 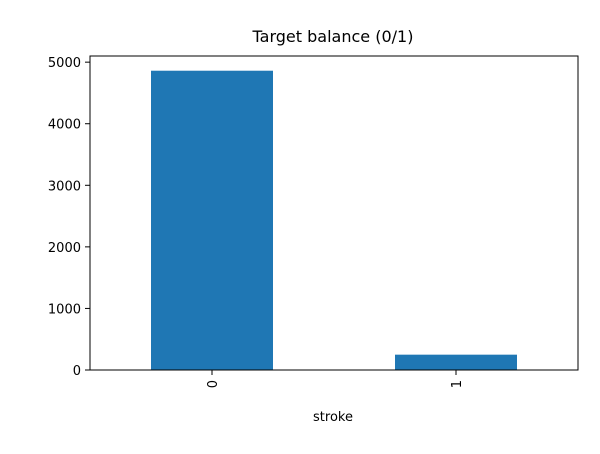 What do you see at coordinates (64, 186) in the screenshot?
I see `y-tick-label: 3000` at bounding box center [64, 186].